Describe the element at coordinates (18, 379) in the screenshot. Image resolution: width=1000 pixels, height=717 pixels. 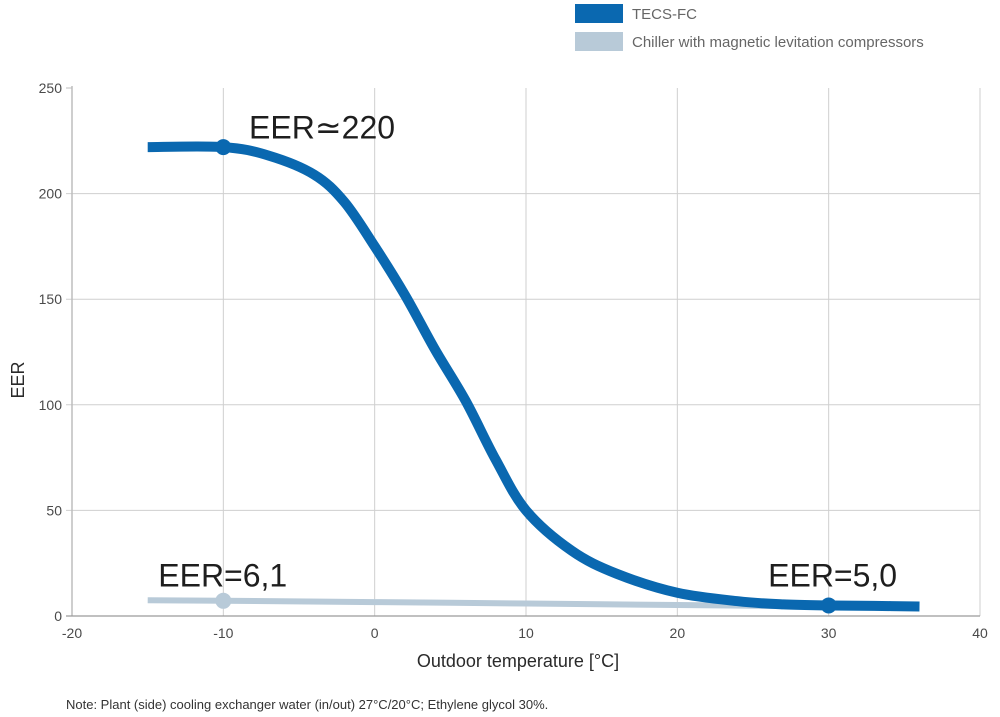
I see `y-axis-title: EER` at that location.